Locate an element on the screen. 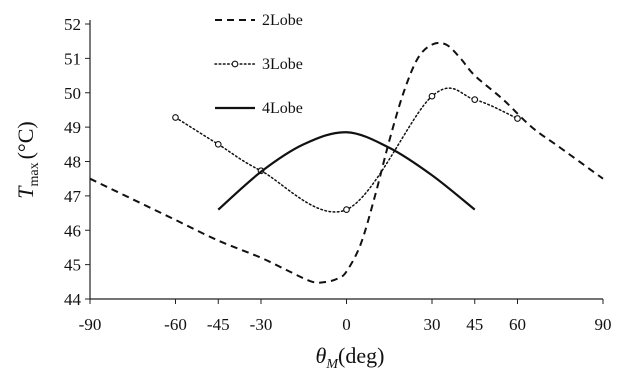 The width and height of the screenshot is (619, 370). x-tick-label: -30 is located at coordinates (261, 324).